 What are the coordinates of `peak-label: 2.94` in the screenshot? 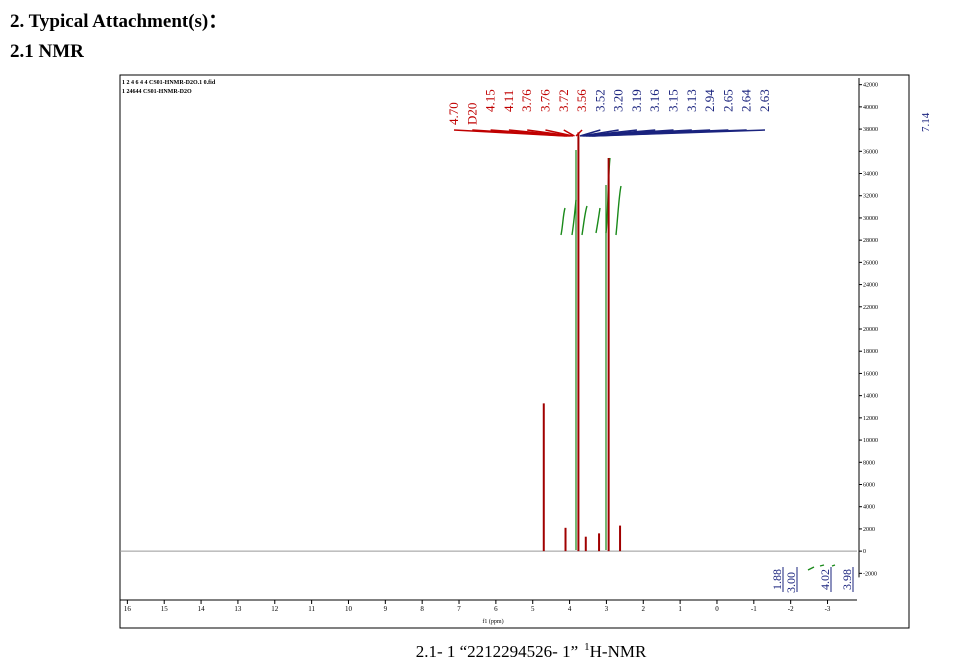 It's located at (709, 100).